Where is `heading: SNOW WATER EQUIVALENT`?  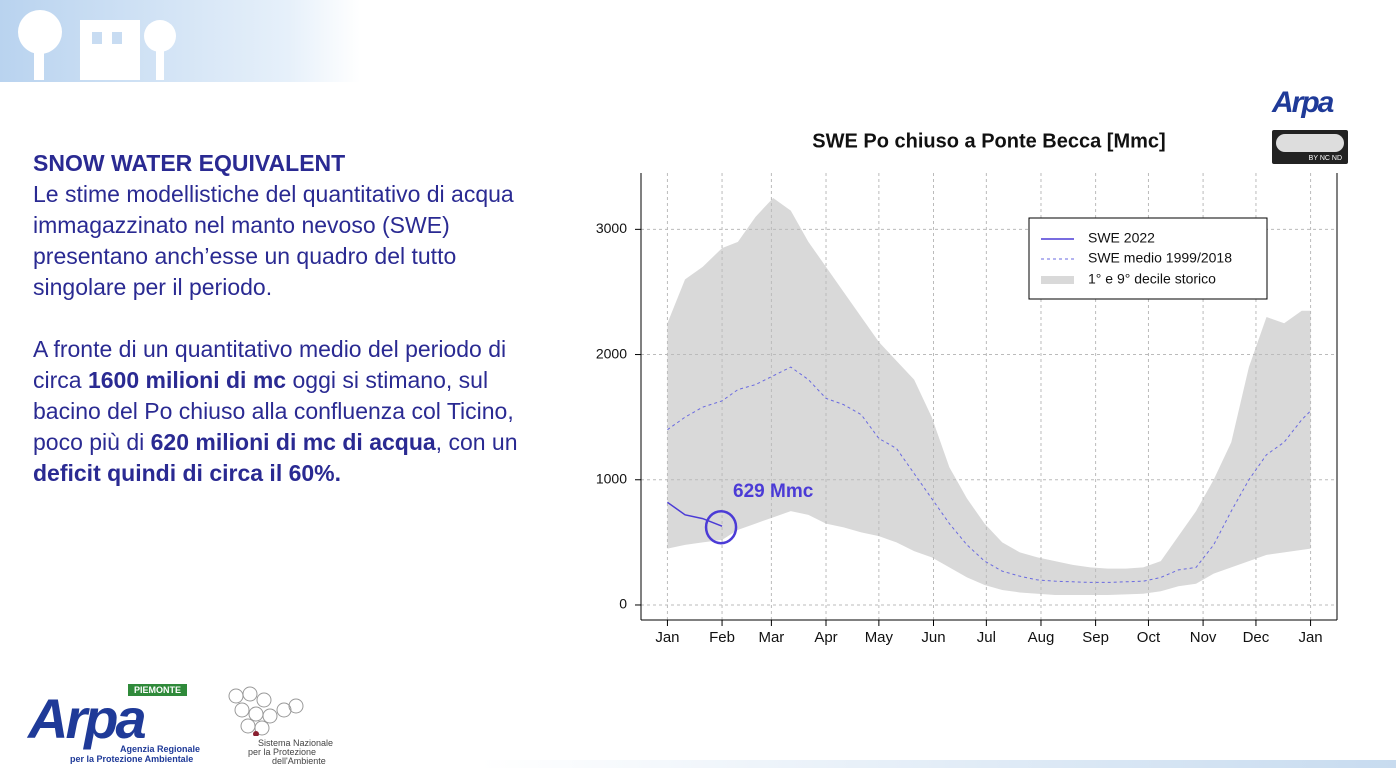 heading: SNOW WATER EQUIVALENT is located at coordinates (189, 163).